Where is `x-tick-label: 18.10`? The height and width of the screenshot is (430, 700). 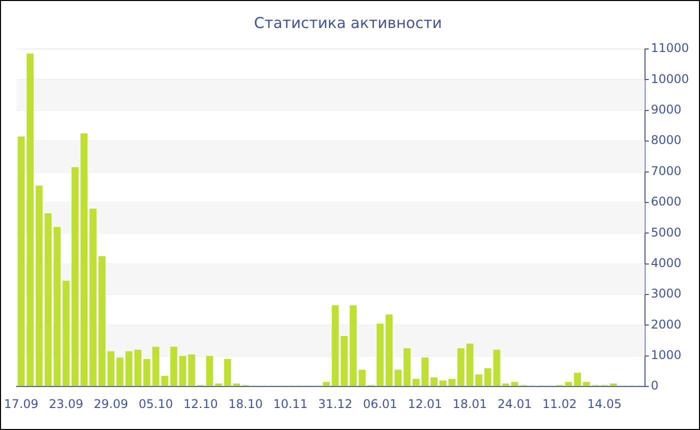 x-tick-label: 18.10 is located at coordinates (245, 403).